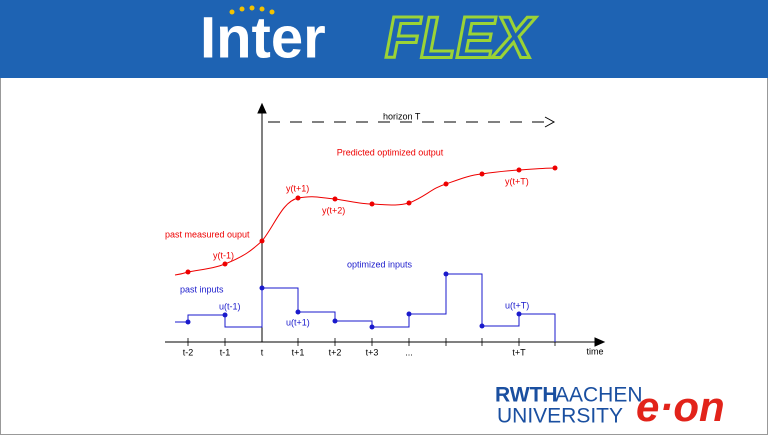 This screenshot has width=768, height=440. What do you see at coordinates (680, 406) in the screenshot?
I see `eon-logo: e·on` at bounding box center [680, 406].